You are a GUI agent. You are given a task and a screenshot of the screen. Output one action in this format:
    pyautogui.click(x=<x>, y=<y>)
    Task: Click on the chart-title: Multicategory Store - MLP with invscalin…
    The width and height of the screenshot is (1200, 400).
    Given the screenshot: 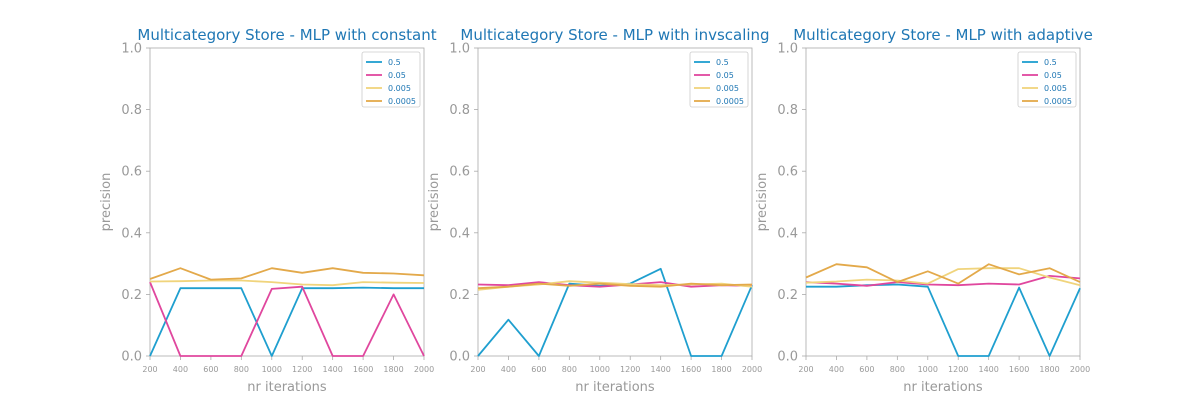 What is the action you would take?
    pyautogui.click(x=614, y=35)
    